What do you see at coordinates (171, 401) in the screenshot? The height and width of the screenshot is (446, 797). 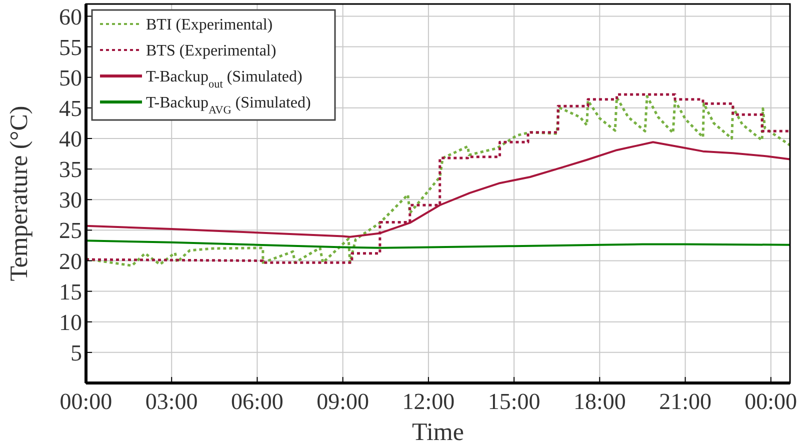 I see `x-tick-label: 03:00` at bounding box center [171, 401].